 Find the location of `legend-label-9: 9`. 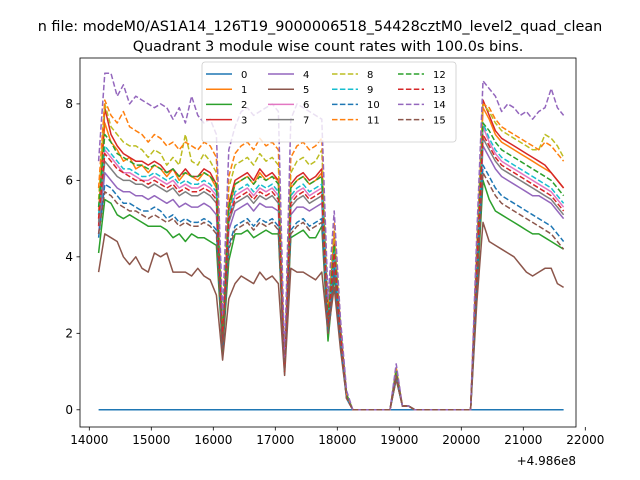

legend-label-9: 9 is located at coordinates (370, 90).